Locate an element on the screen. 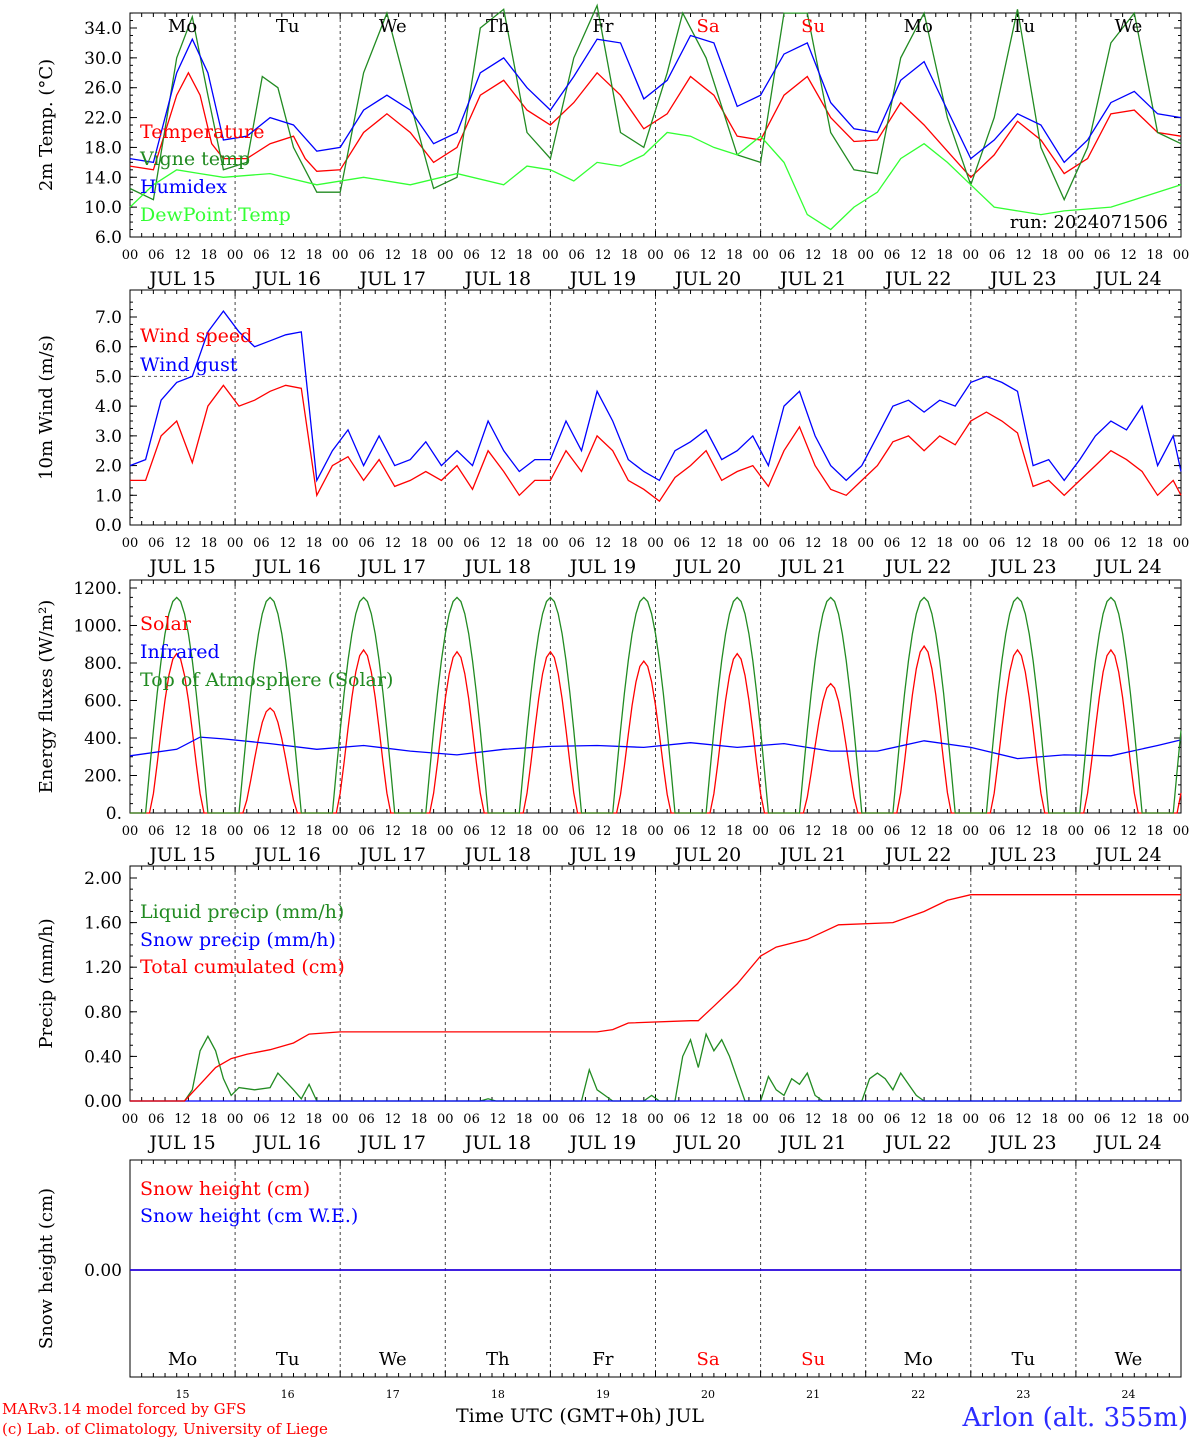 The image size is (1194, 1440). y-tick-label: 1.0 is located at coordinates (108, 496).